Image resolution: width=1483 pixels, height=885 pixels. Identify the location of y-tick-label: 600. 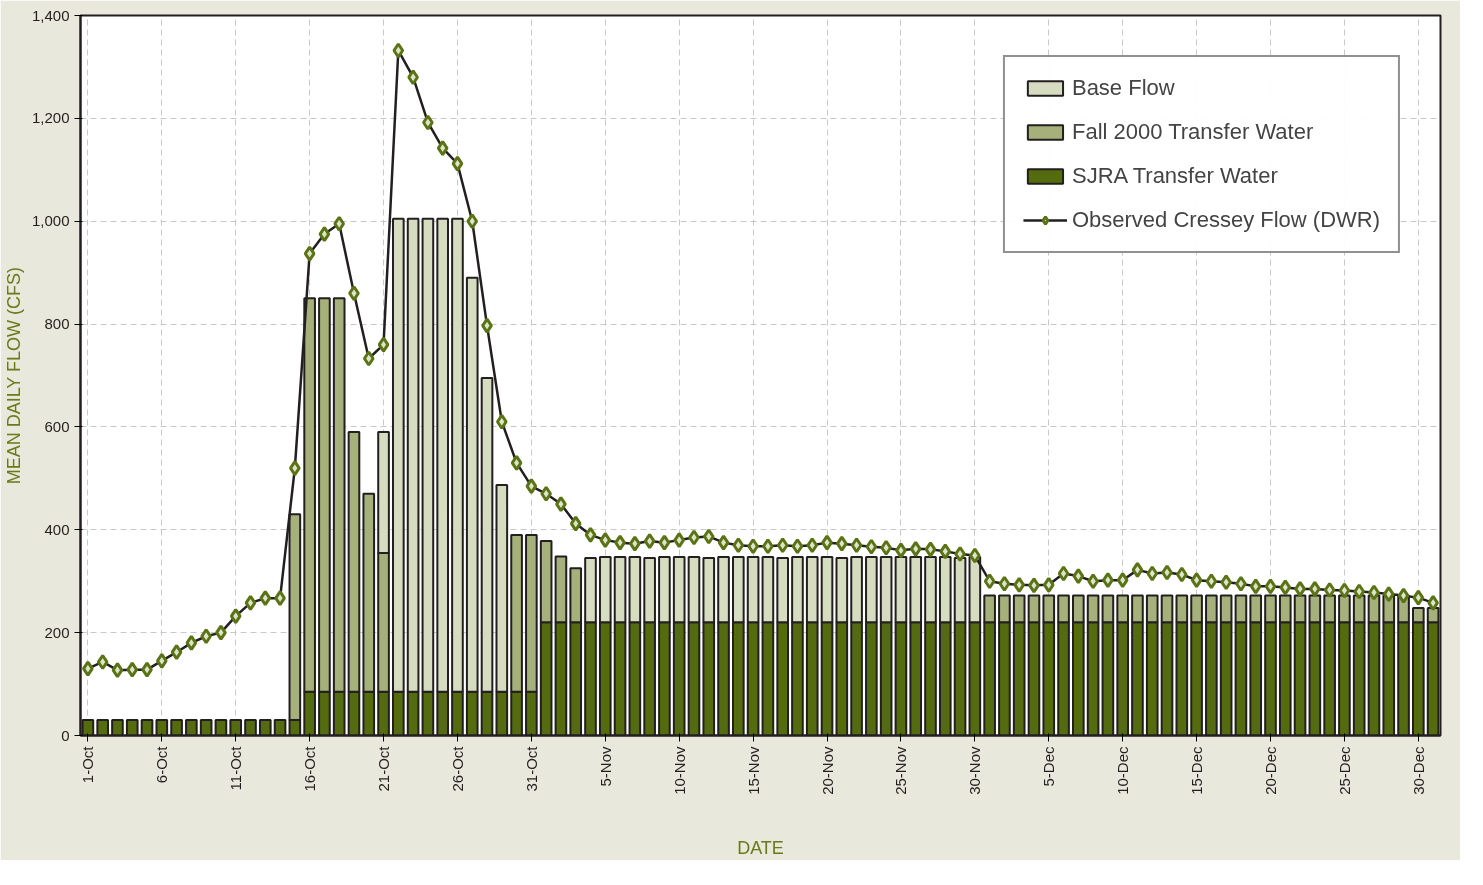
(57, 426).